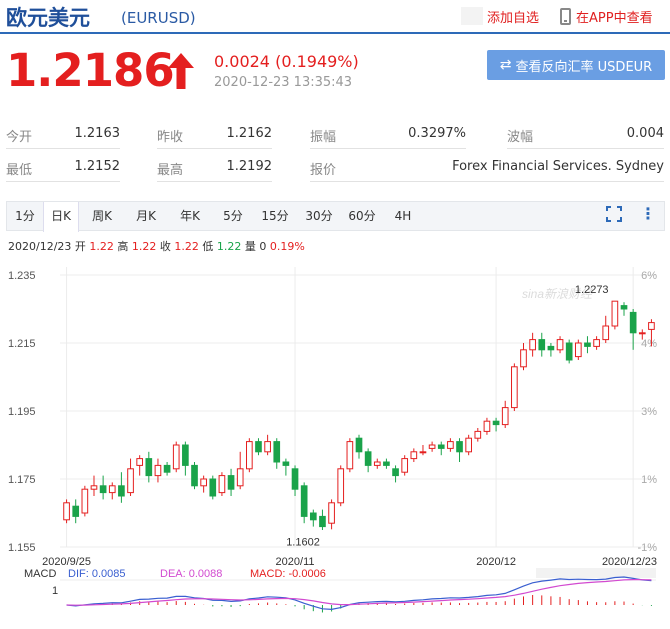 The image size is (670, 629). What do you see at coordinates (90, 70) in the screenshot?
I see `current-price: 1.2186` at bounding box center [90, 70].